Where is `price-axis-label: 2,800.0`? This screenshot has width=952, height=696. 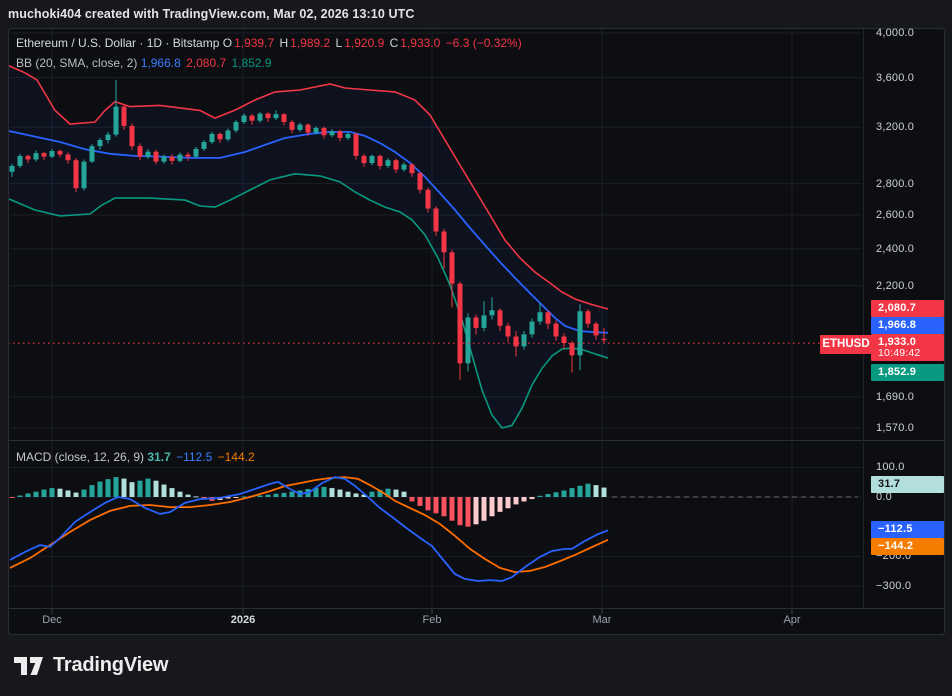 price-axis-label: 2,800.0 is located at coordinates (895, 183).